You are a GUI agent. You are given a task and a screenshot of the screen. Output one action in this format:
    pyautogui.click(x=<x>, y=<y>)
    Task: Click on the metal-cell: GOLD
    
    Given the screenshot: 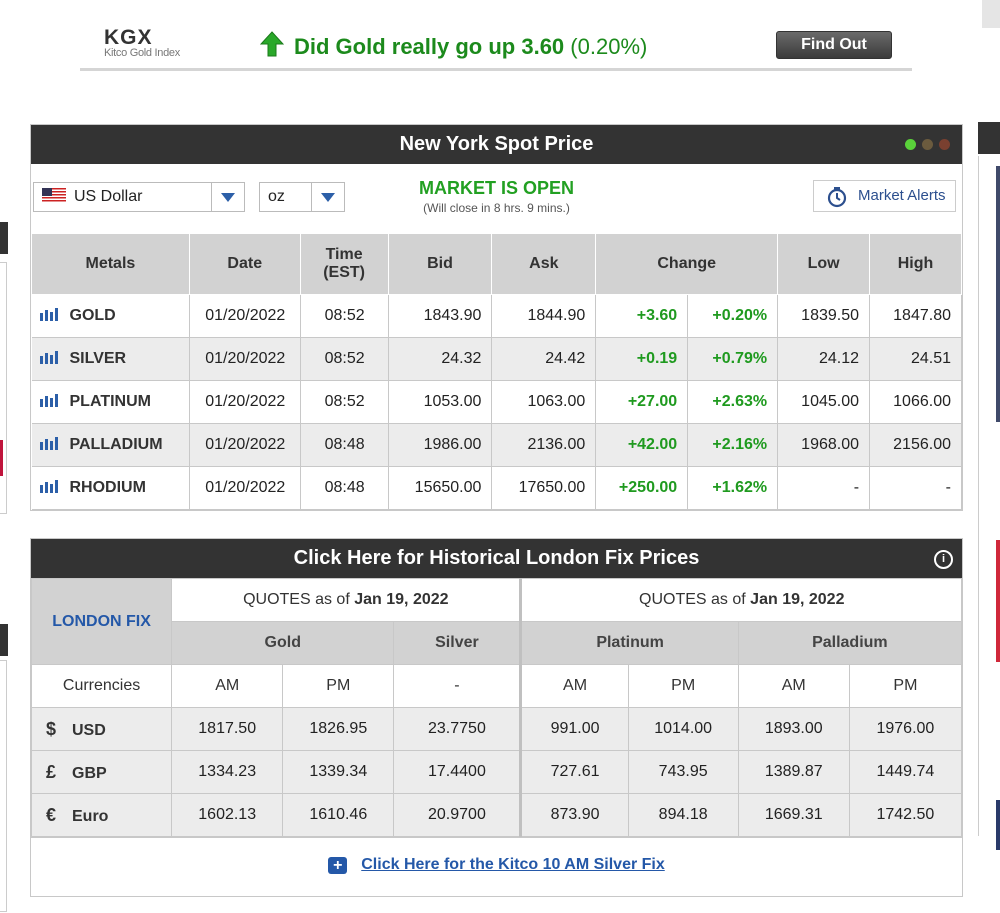 What is the action you would take?
    pyautogui.click(x=110, y=316)
    